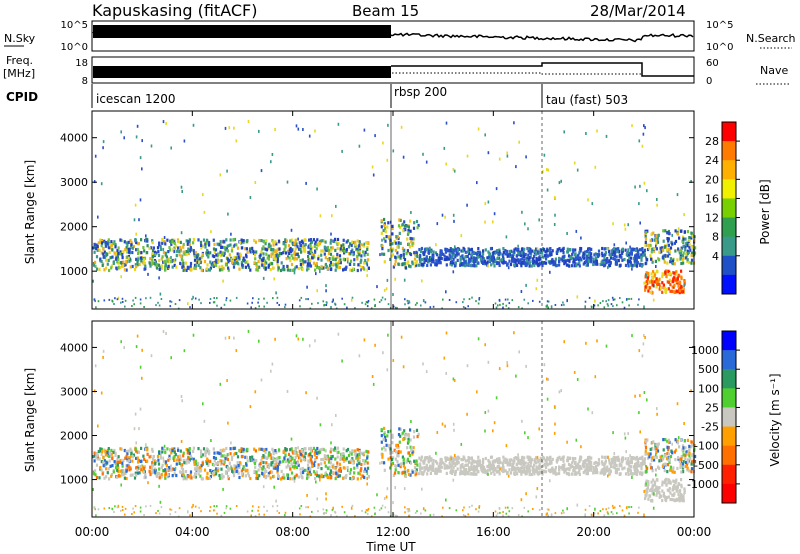 This screenshot has height=554, width=800. What do you see at coordinates (19, 60) in the screenshot?
I see `freq-label: Freq.` at bounding box center [19, 60].